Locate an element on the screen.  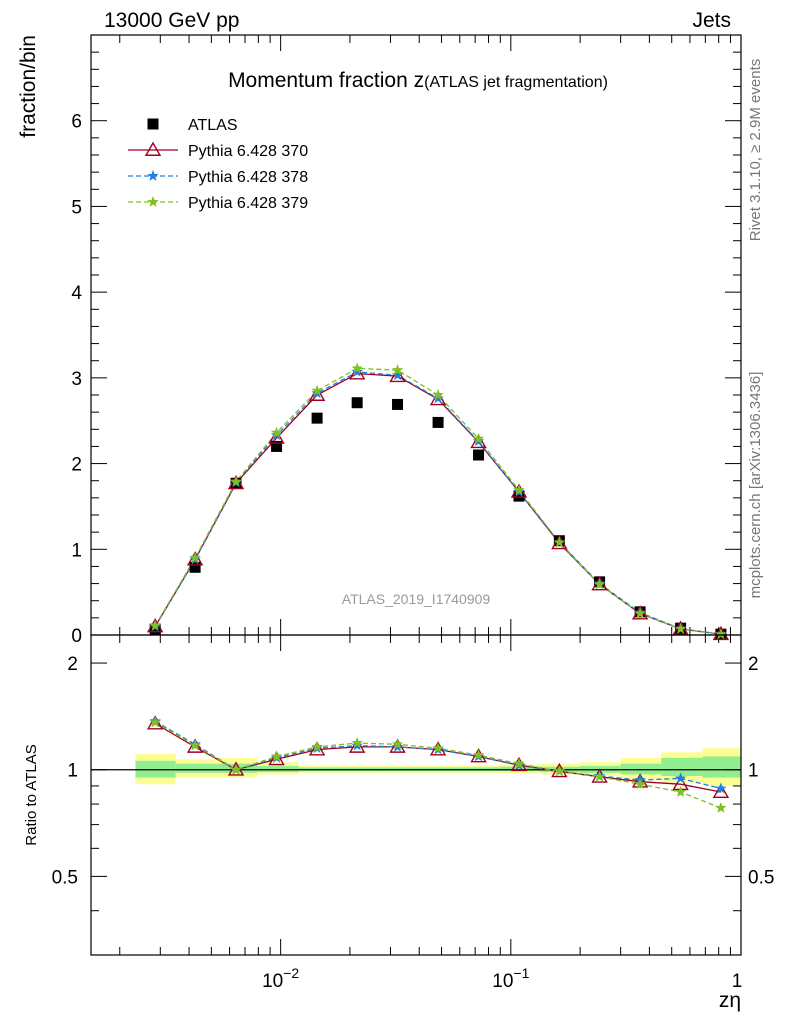
rivet-label: Rivet 3.1.10, ≥ 2.9M events is located at coordinates (755, 150).